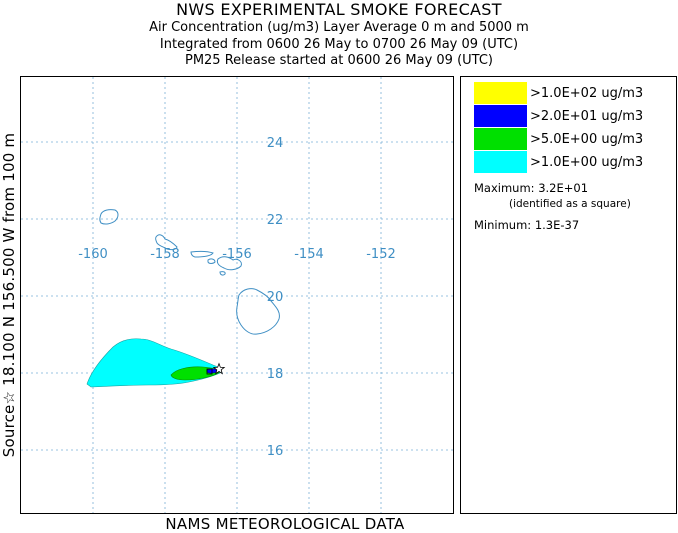 The width and height of the screenshot is (678, 533). I want to click on plume-cyan-area, so click(154, 363).